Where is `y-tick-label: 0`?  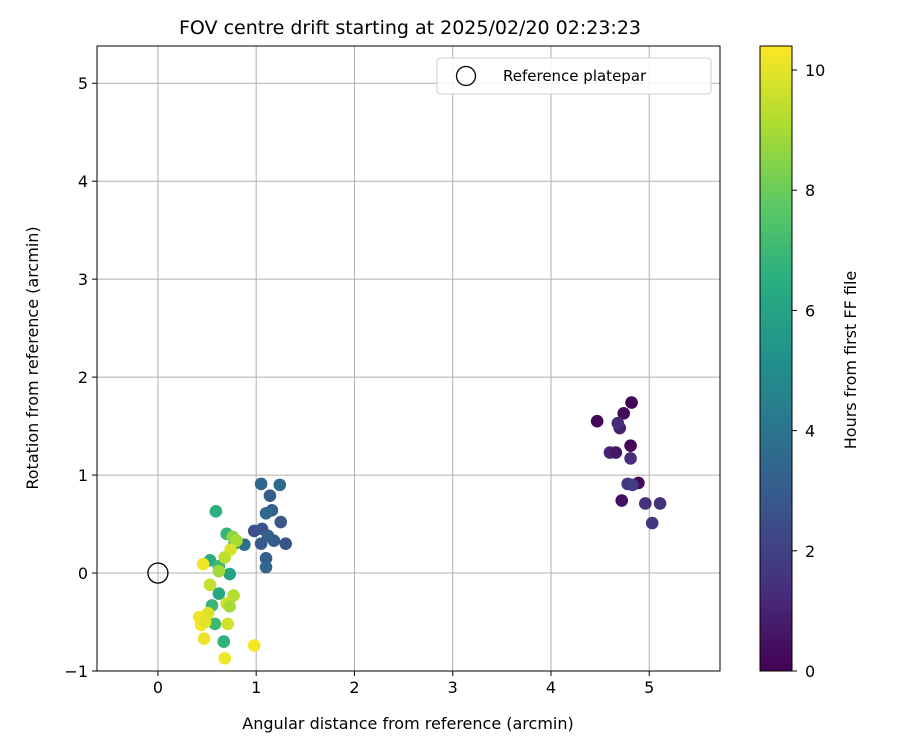 y-tick-label: 0 is located at coordinates (83, 573).